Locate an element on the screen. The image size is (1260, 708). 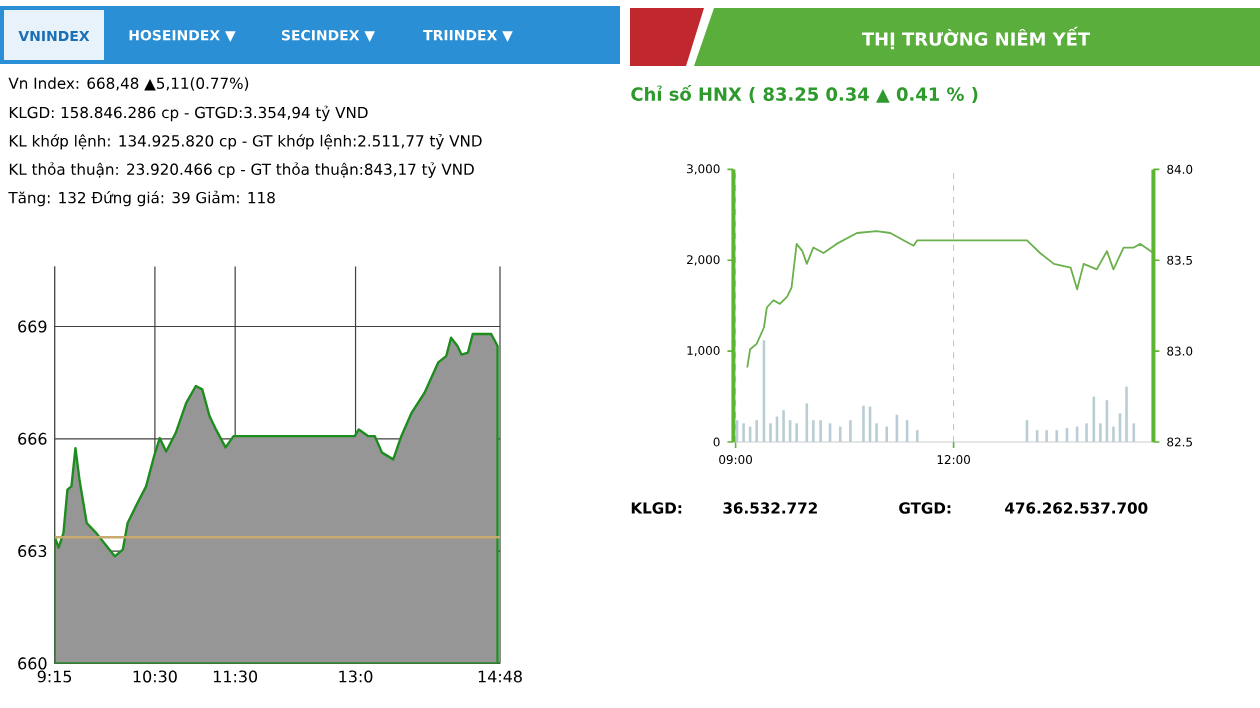
line-series is located at coordinates (950, 299).